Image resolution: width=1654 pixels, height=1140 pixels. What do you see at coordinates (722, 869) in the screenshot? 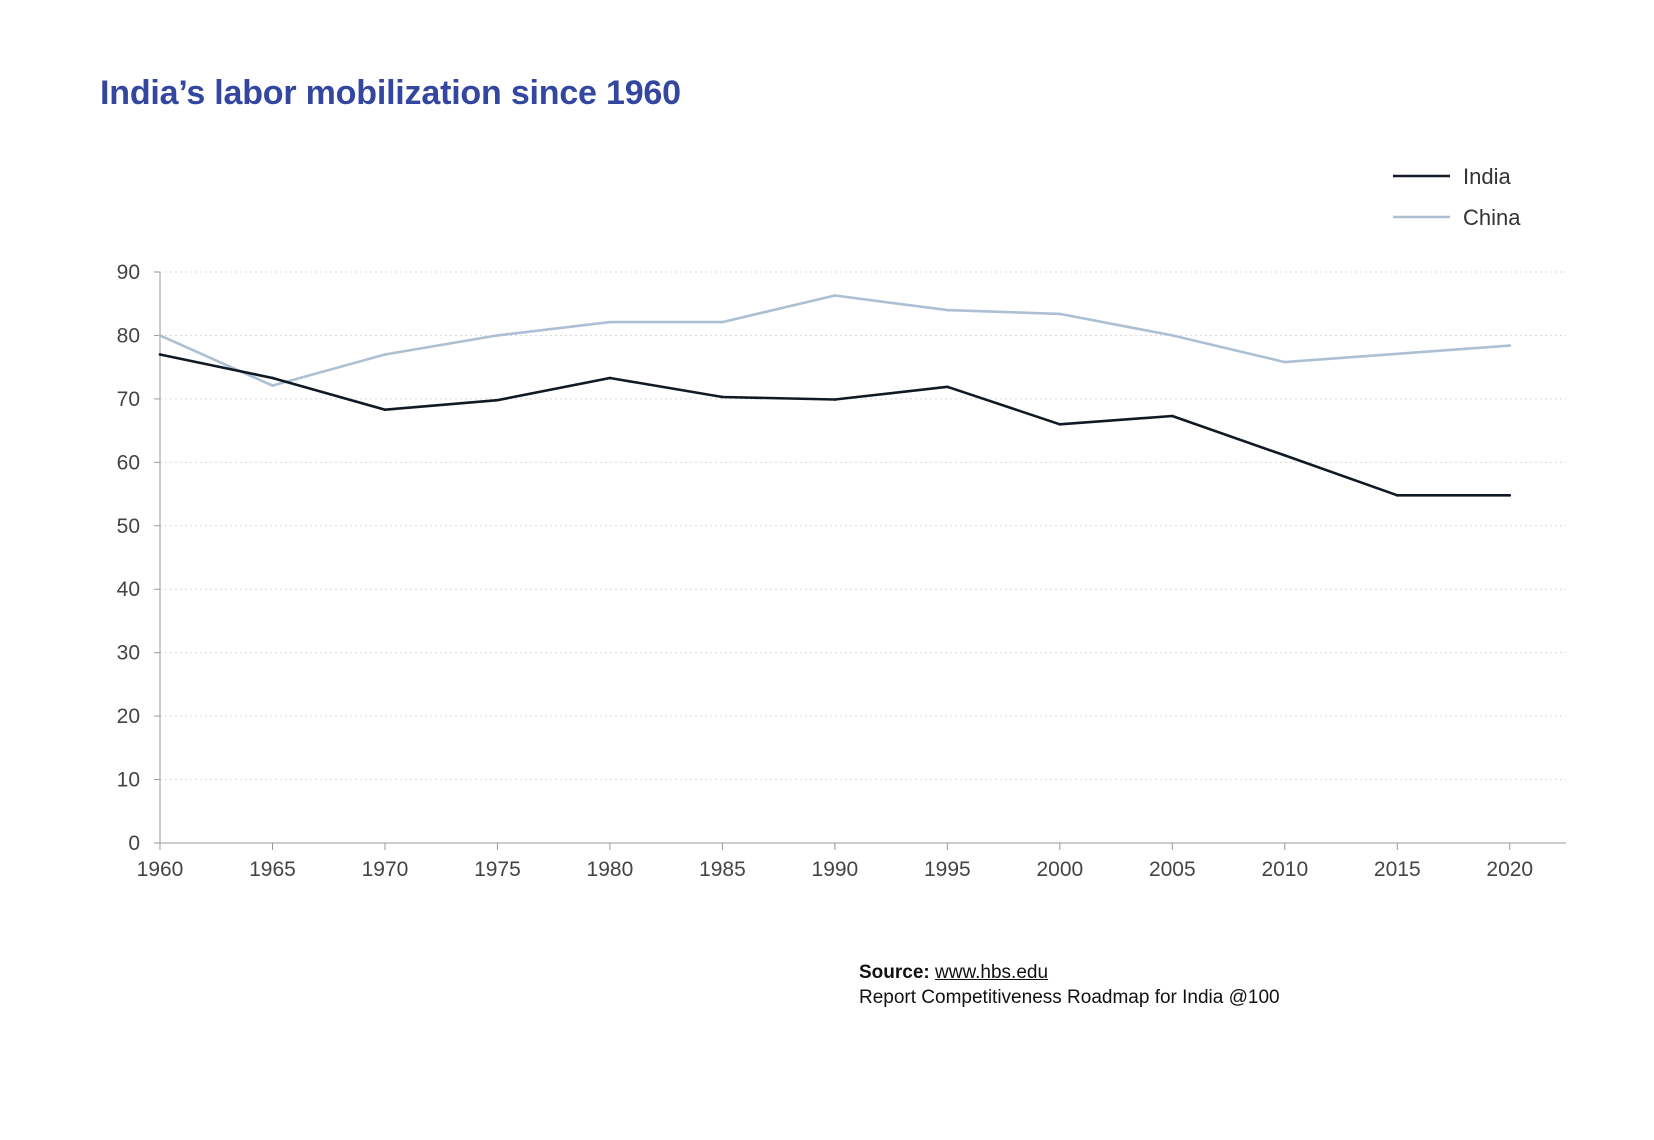
I see `x-tick-label: 1985` at bounding box center [722, 869].